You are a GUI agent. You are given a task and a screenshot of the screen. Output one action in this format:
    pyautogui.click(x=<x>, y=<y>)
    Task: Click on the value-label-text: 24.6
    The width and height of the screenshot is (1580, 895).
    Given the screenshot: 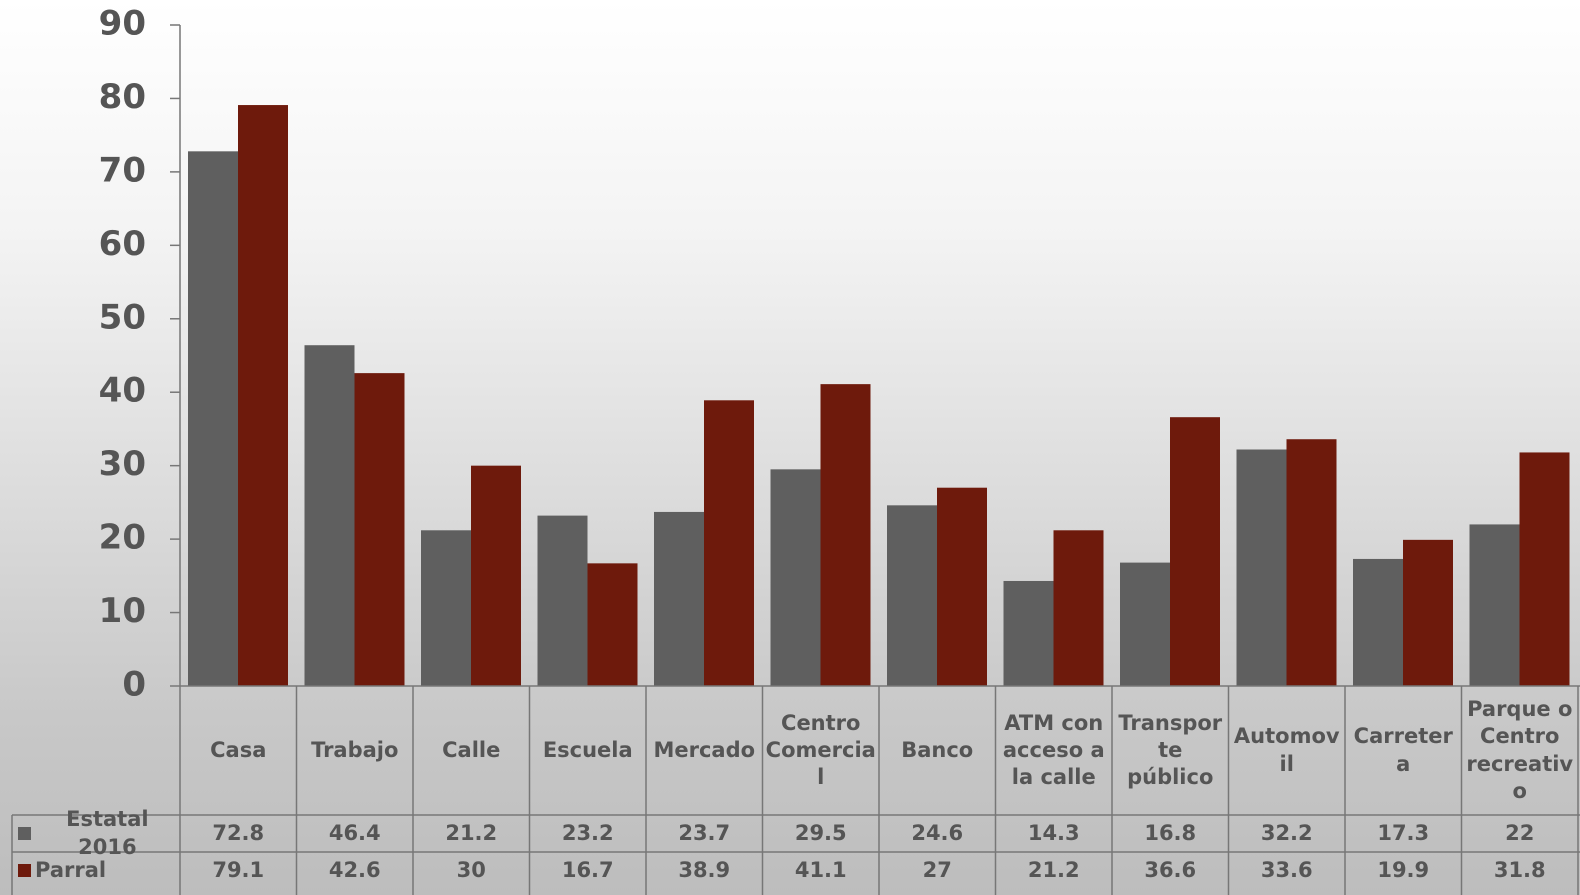 What is the action you would take?
    pyautogui.click(x=937, y=832)
    